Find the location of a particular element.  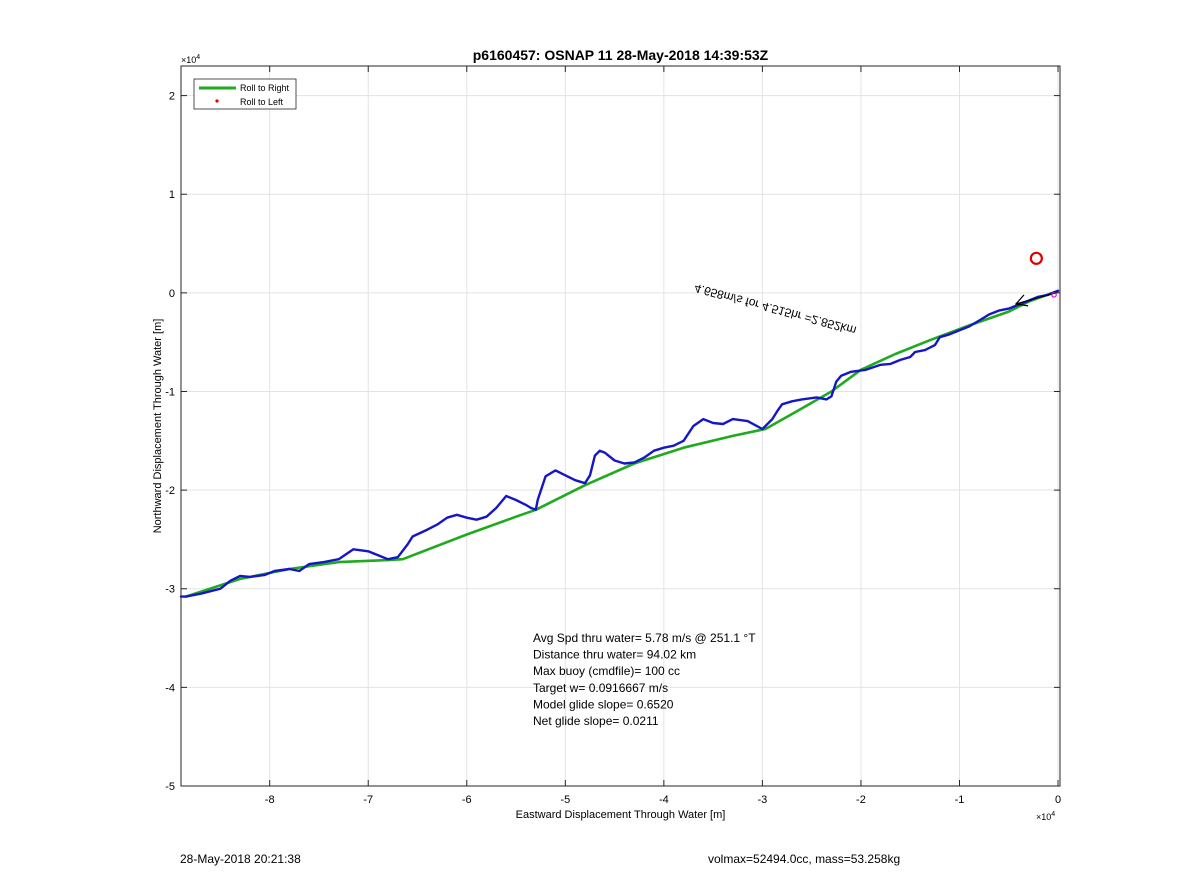

legend-swatch-roll-left is located at coordinates (217, 101).